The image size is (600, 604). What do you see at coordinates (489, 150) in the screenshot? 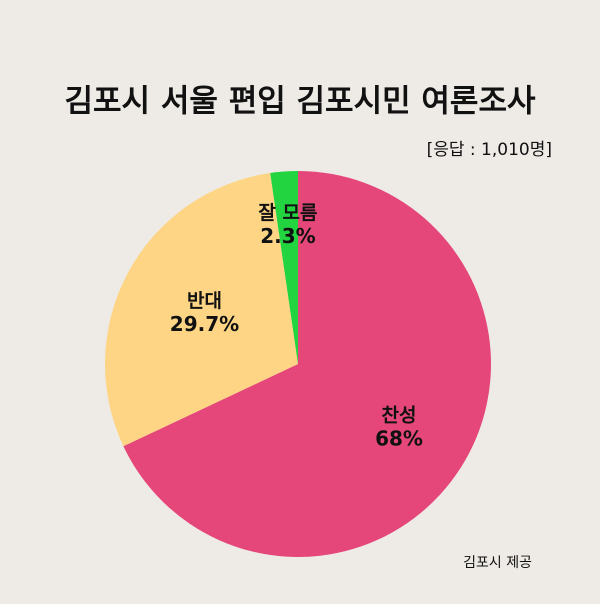
I see `chart-subtitle: [응답 : 1,010명]` at bounding box center [489, 150].